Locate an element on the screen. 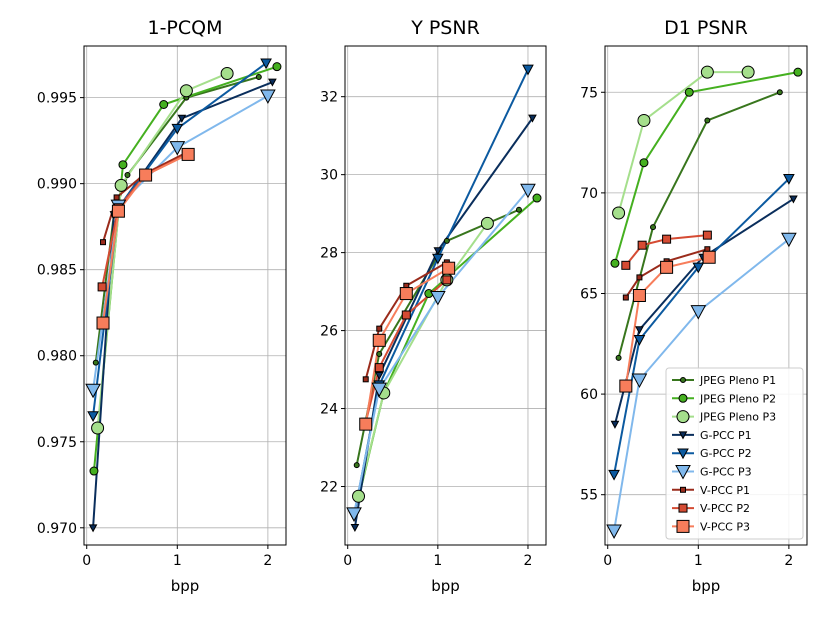 This screenshot has width=830, height=623. y-tick-label: 30 is located at coordinates (329, 176).